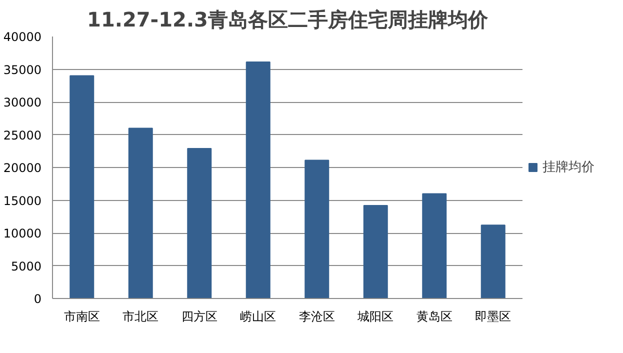 The image size is (623, 353). Describe the element at coordinates (22, 168) in the screenshot. I see `y-tick-label: 20000` at that location.